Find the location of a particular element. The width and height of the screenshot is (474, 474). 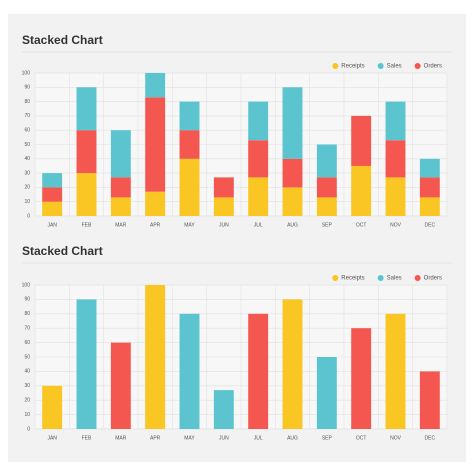

x-tick-label: FEB is located at coordinates (87, 225).